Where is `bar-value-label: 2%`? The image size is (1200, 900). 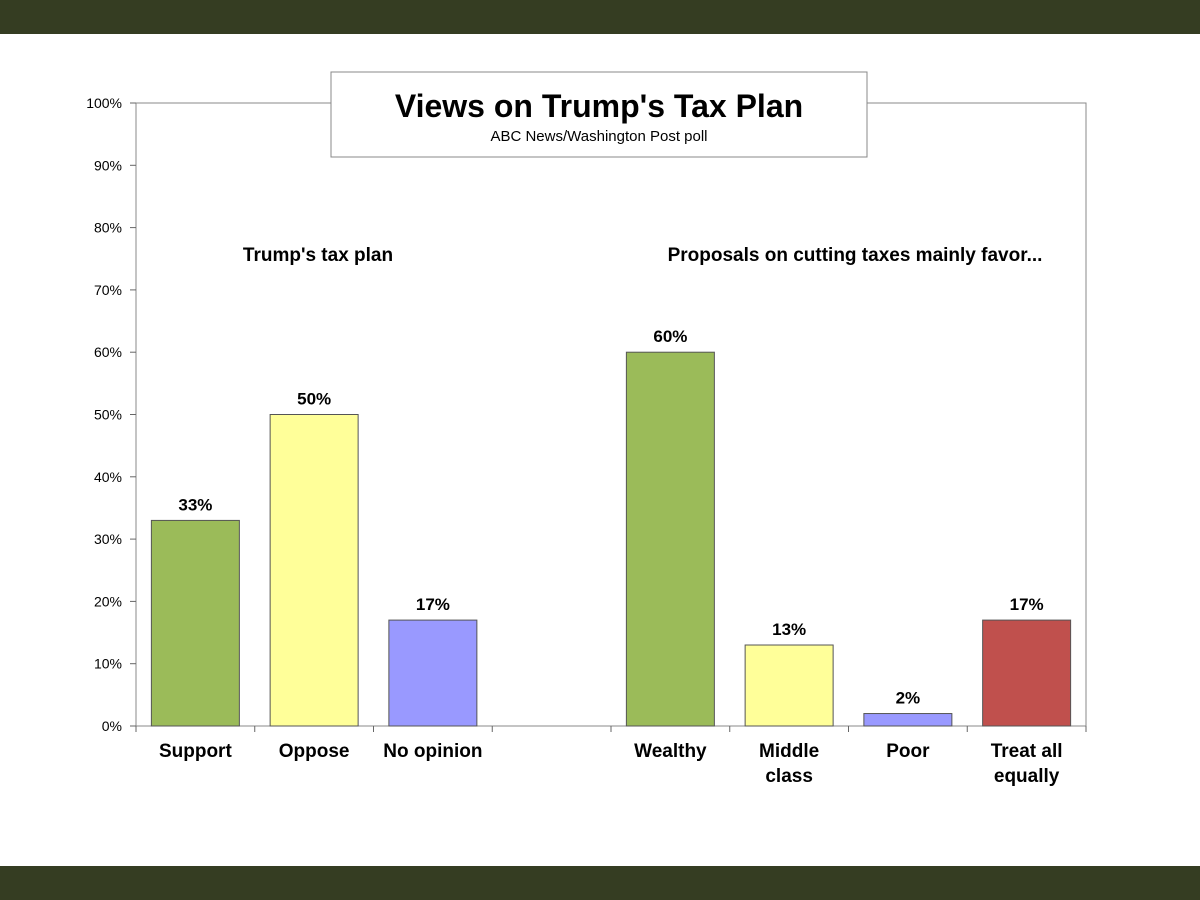
bar-value-label: 2% is located at coordinates (908, 698).